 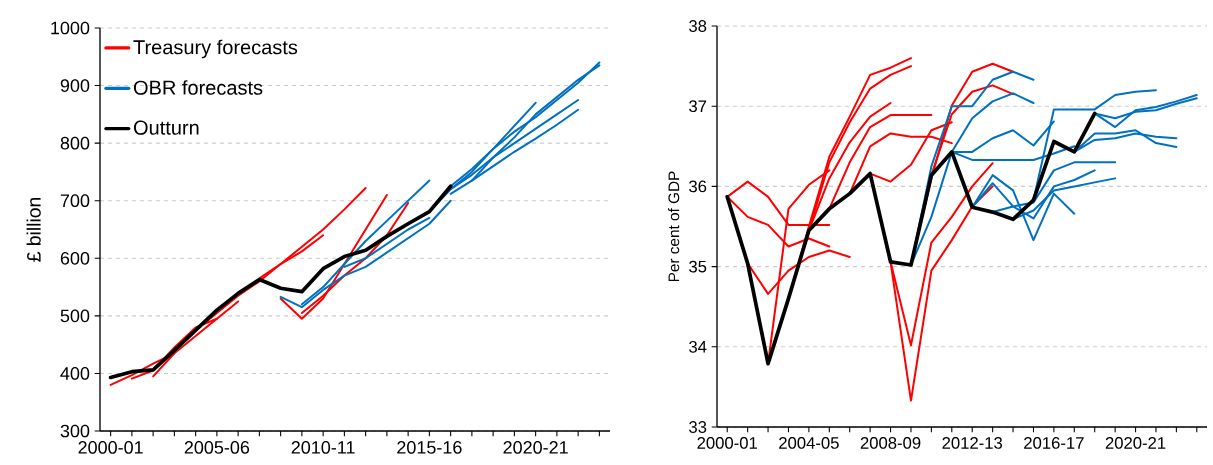 What do you see at coordinates (215, 49) in the screenshot?
I see `legend-label: Treasury forecasts` at bounding box center [215, 49].